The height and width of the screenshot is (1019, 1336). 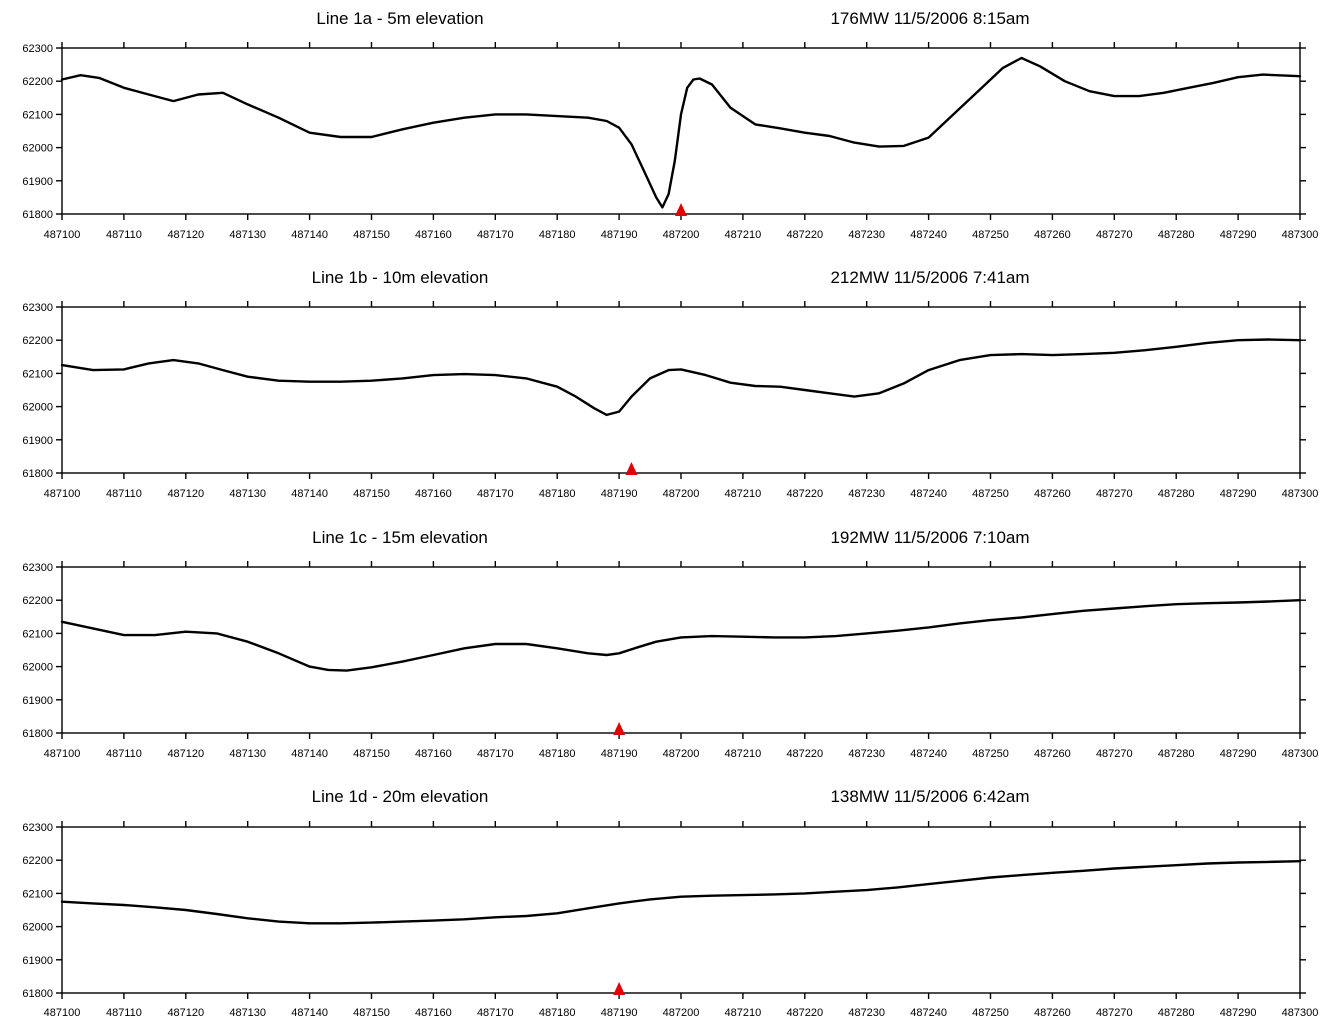 I want to click on chart-subtitle: 192MW 11/5/2006 7:10am, so click(x=929, y=537).